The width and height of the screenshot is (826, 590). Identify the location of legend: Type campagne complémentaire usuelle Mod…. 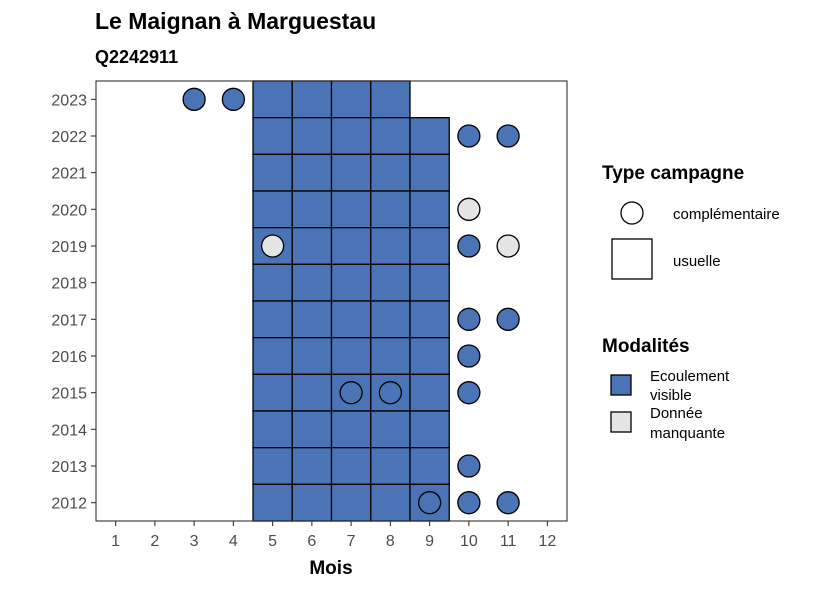
(691, 302).